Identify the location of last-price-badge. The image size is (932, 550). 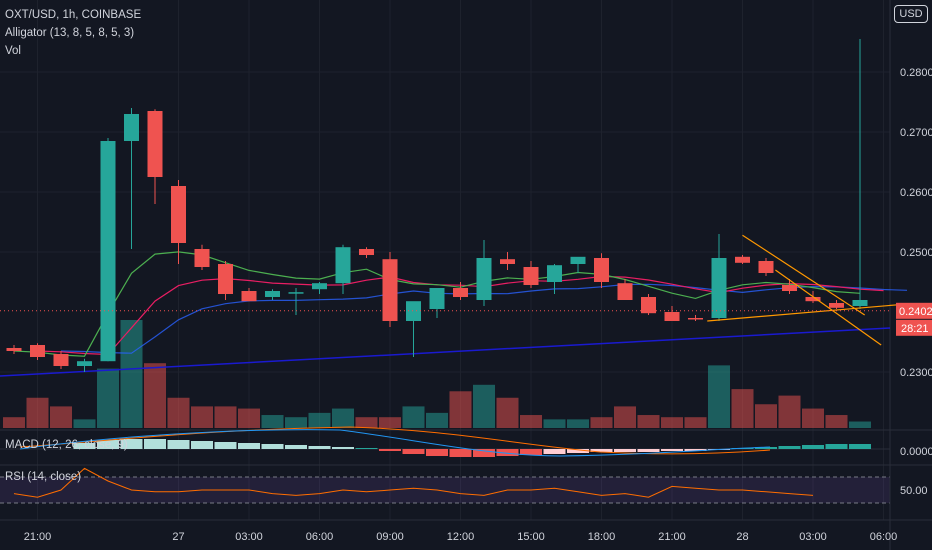
(914, 310).